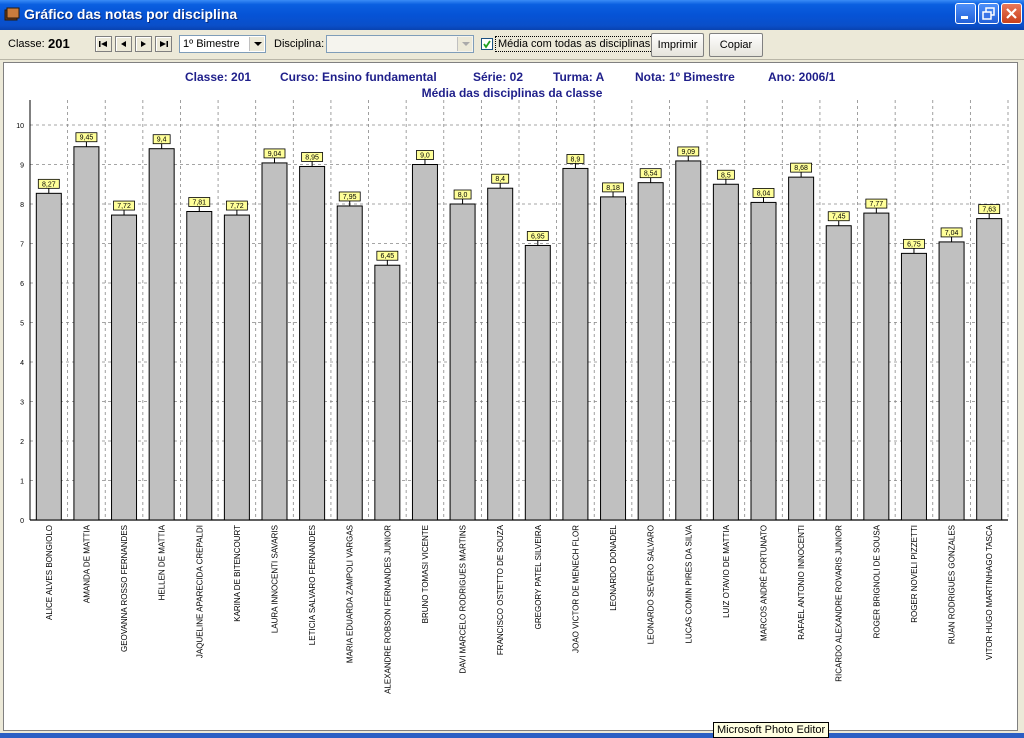 Image resolution: width=1024 pixels, height=738 pixels. What do you see at coordinates (299, 44) in the screenshot?
I see `disciplina-label: Disciplina:` at bounding box center [299, 44].